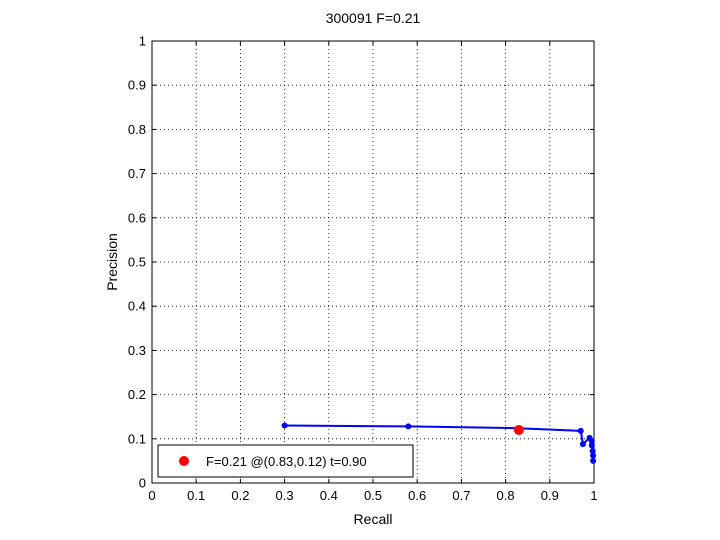 The image size is (720, 540). What do you see at coordinates (137, 350) in the screenshot?
I see `y-tick-label: 0.3` at bounding box center [137, 350].